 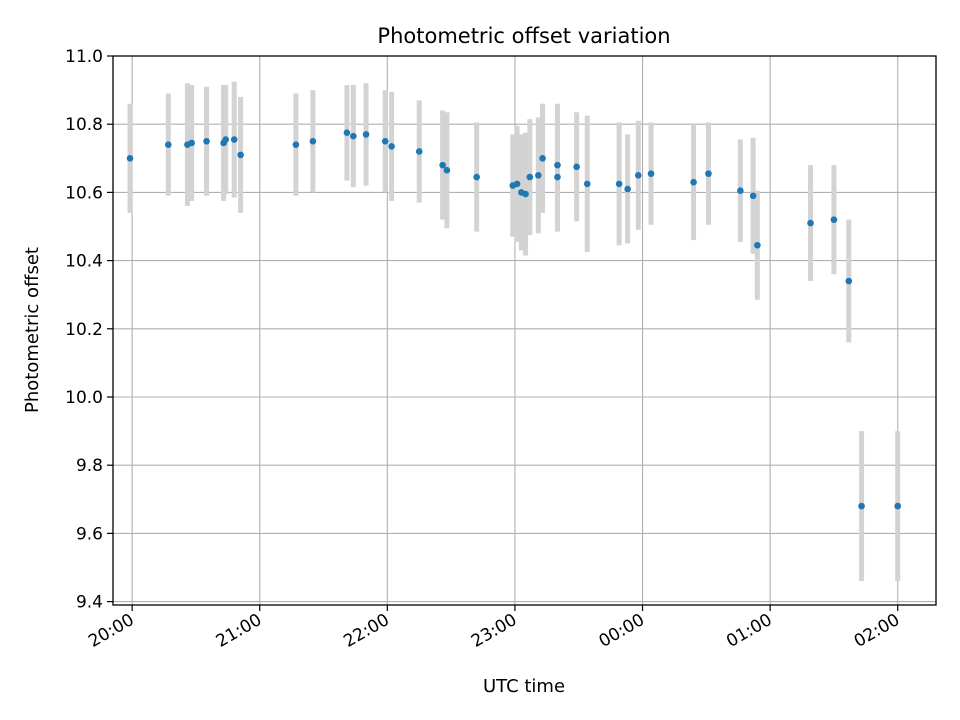 I want to click on chart-title: Photometric offset variation, so click(x=523, y=36).